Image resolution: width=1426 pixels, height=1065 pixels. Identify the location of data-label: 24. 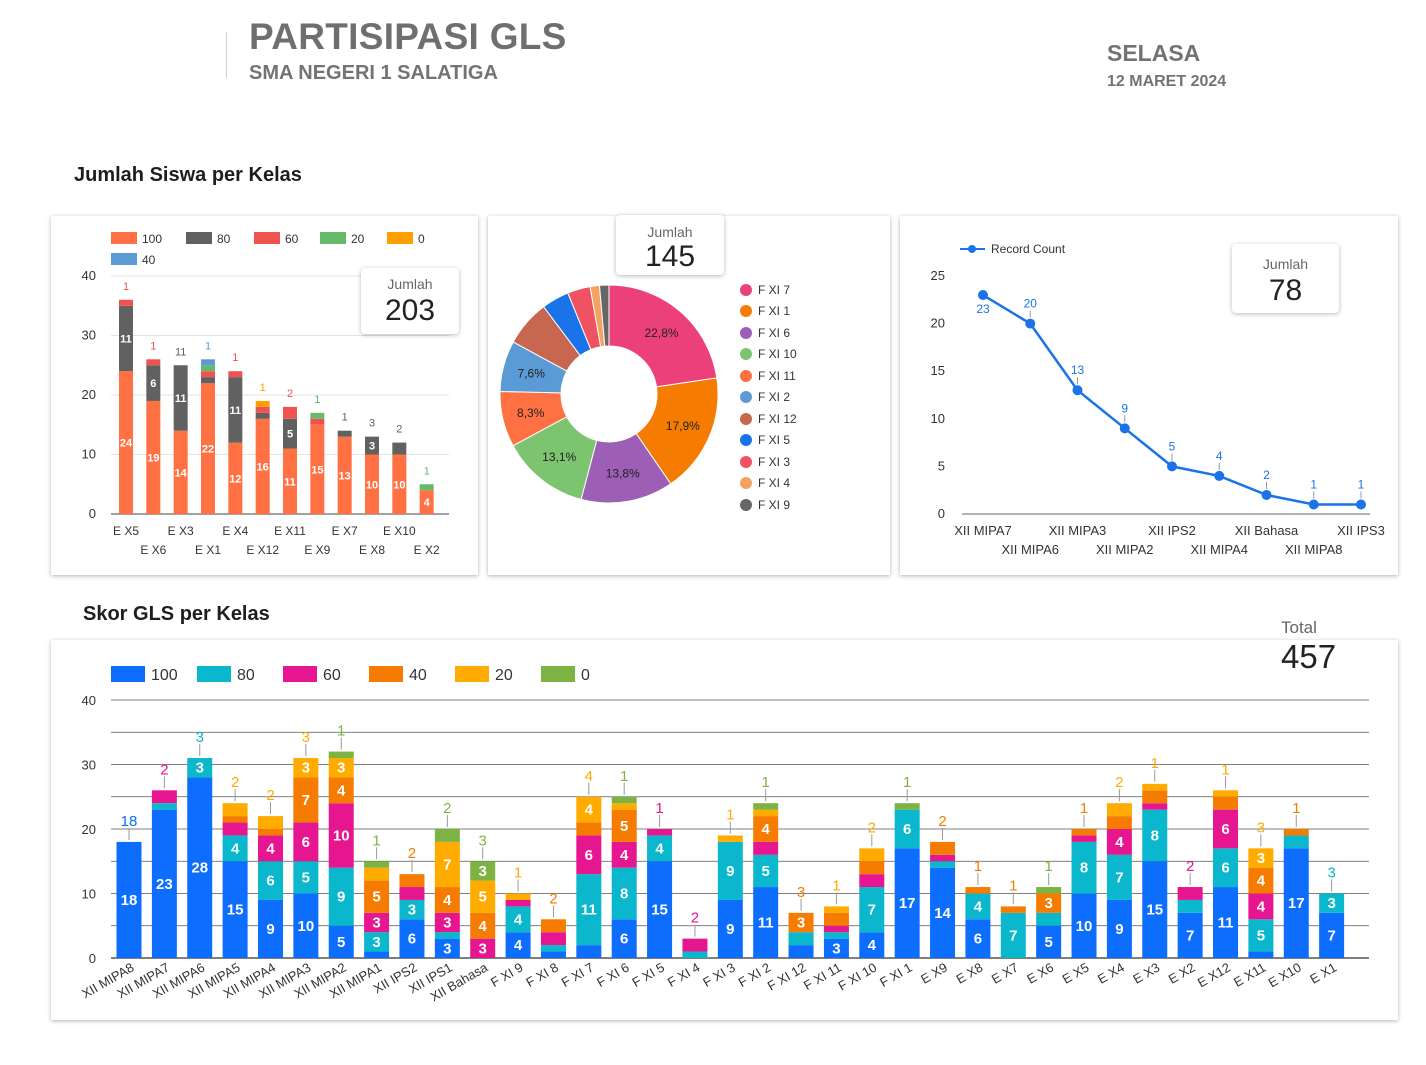
(126, 444).